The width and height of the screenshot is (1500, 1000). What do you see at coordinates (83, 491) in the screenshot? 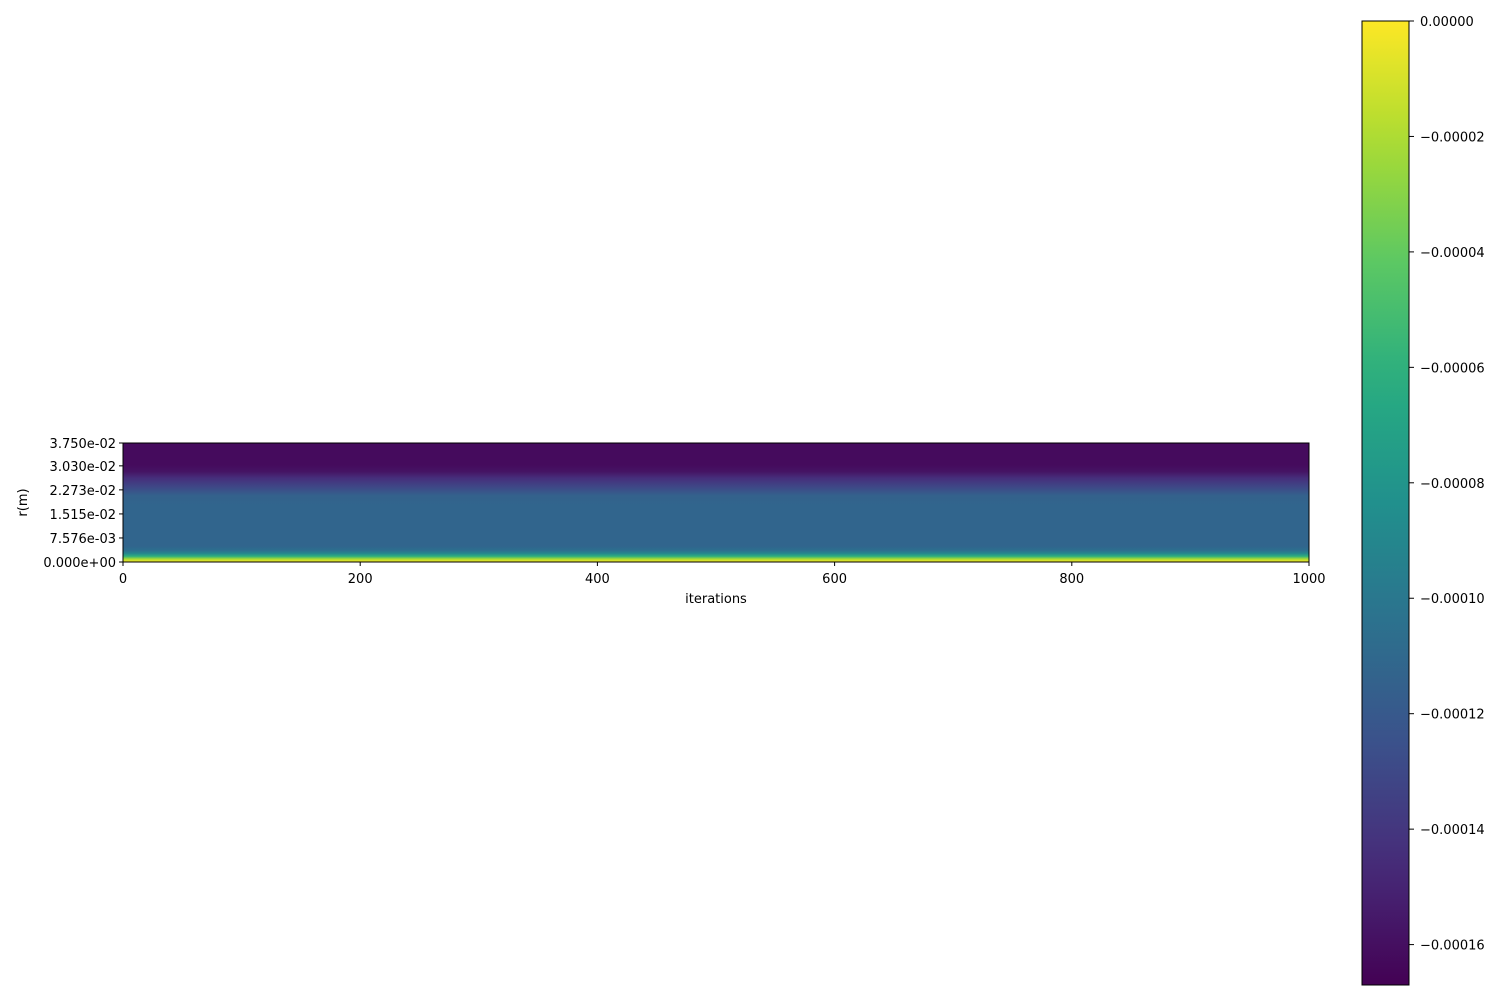
I see `y-tick-label: 2.273e-02` at bounding box center [83, 491].